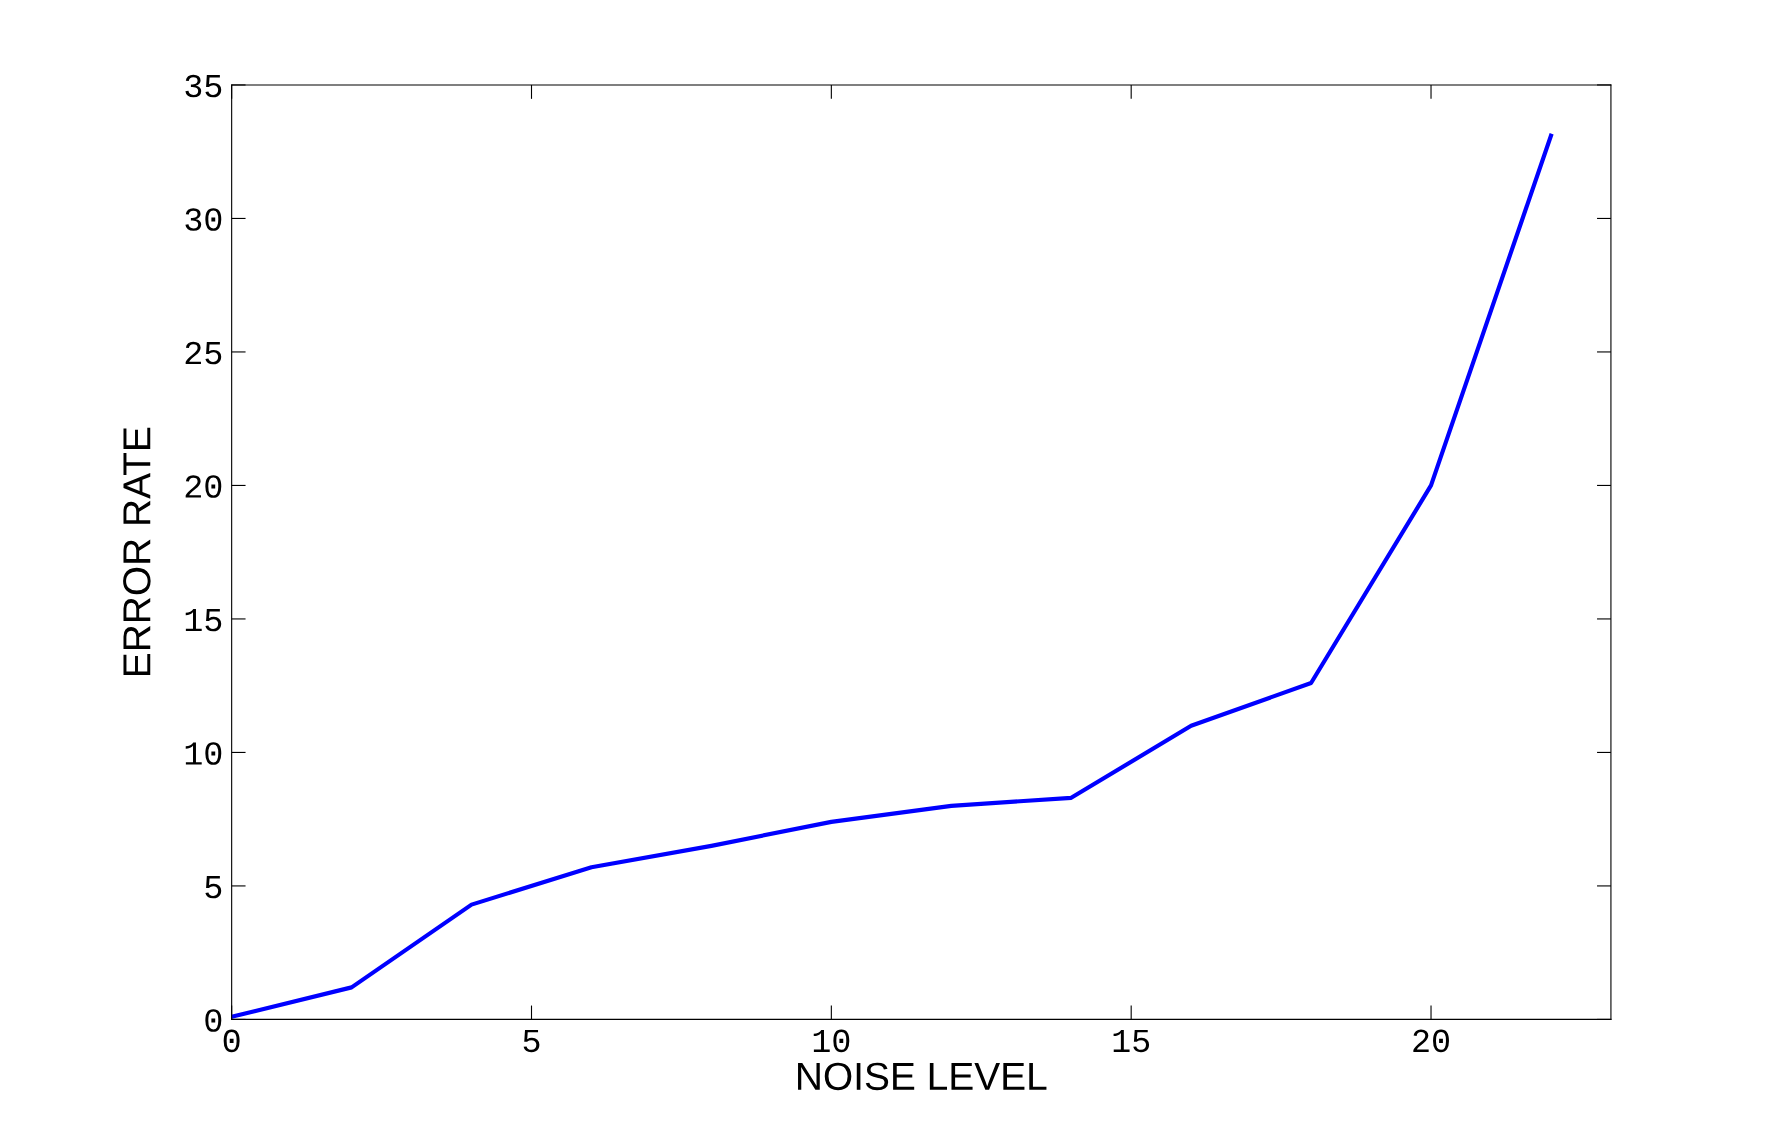  I want to click on x-tick-label: 10, so click(831, 1041).